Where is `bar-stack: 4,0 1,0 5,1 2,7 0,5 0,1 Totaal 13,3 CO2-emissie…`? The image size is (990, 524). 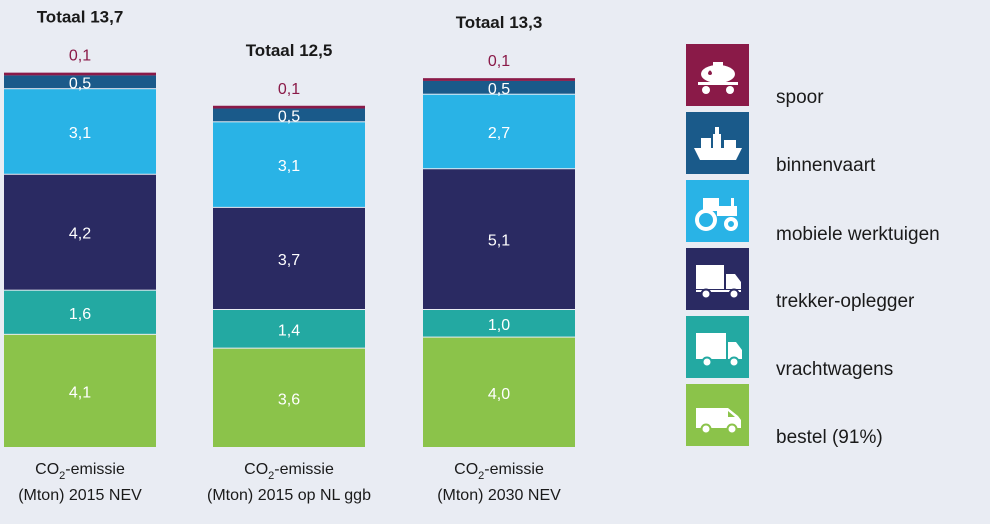 bar-stack: 4,0 1,0 5,1 2,7 0,5 0,1 Totaal 13,3 CO2-emissie… is located at coordinates (499, 258).